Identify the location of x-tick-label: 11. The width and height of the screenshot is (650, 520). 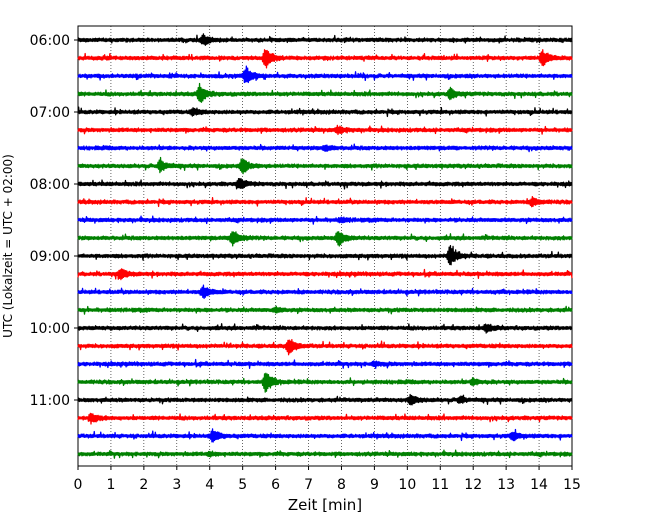
(440, 485).